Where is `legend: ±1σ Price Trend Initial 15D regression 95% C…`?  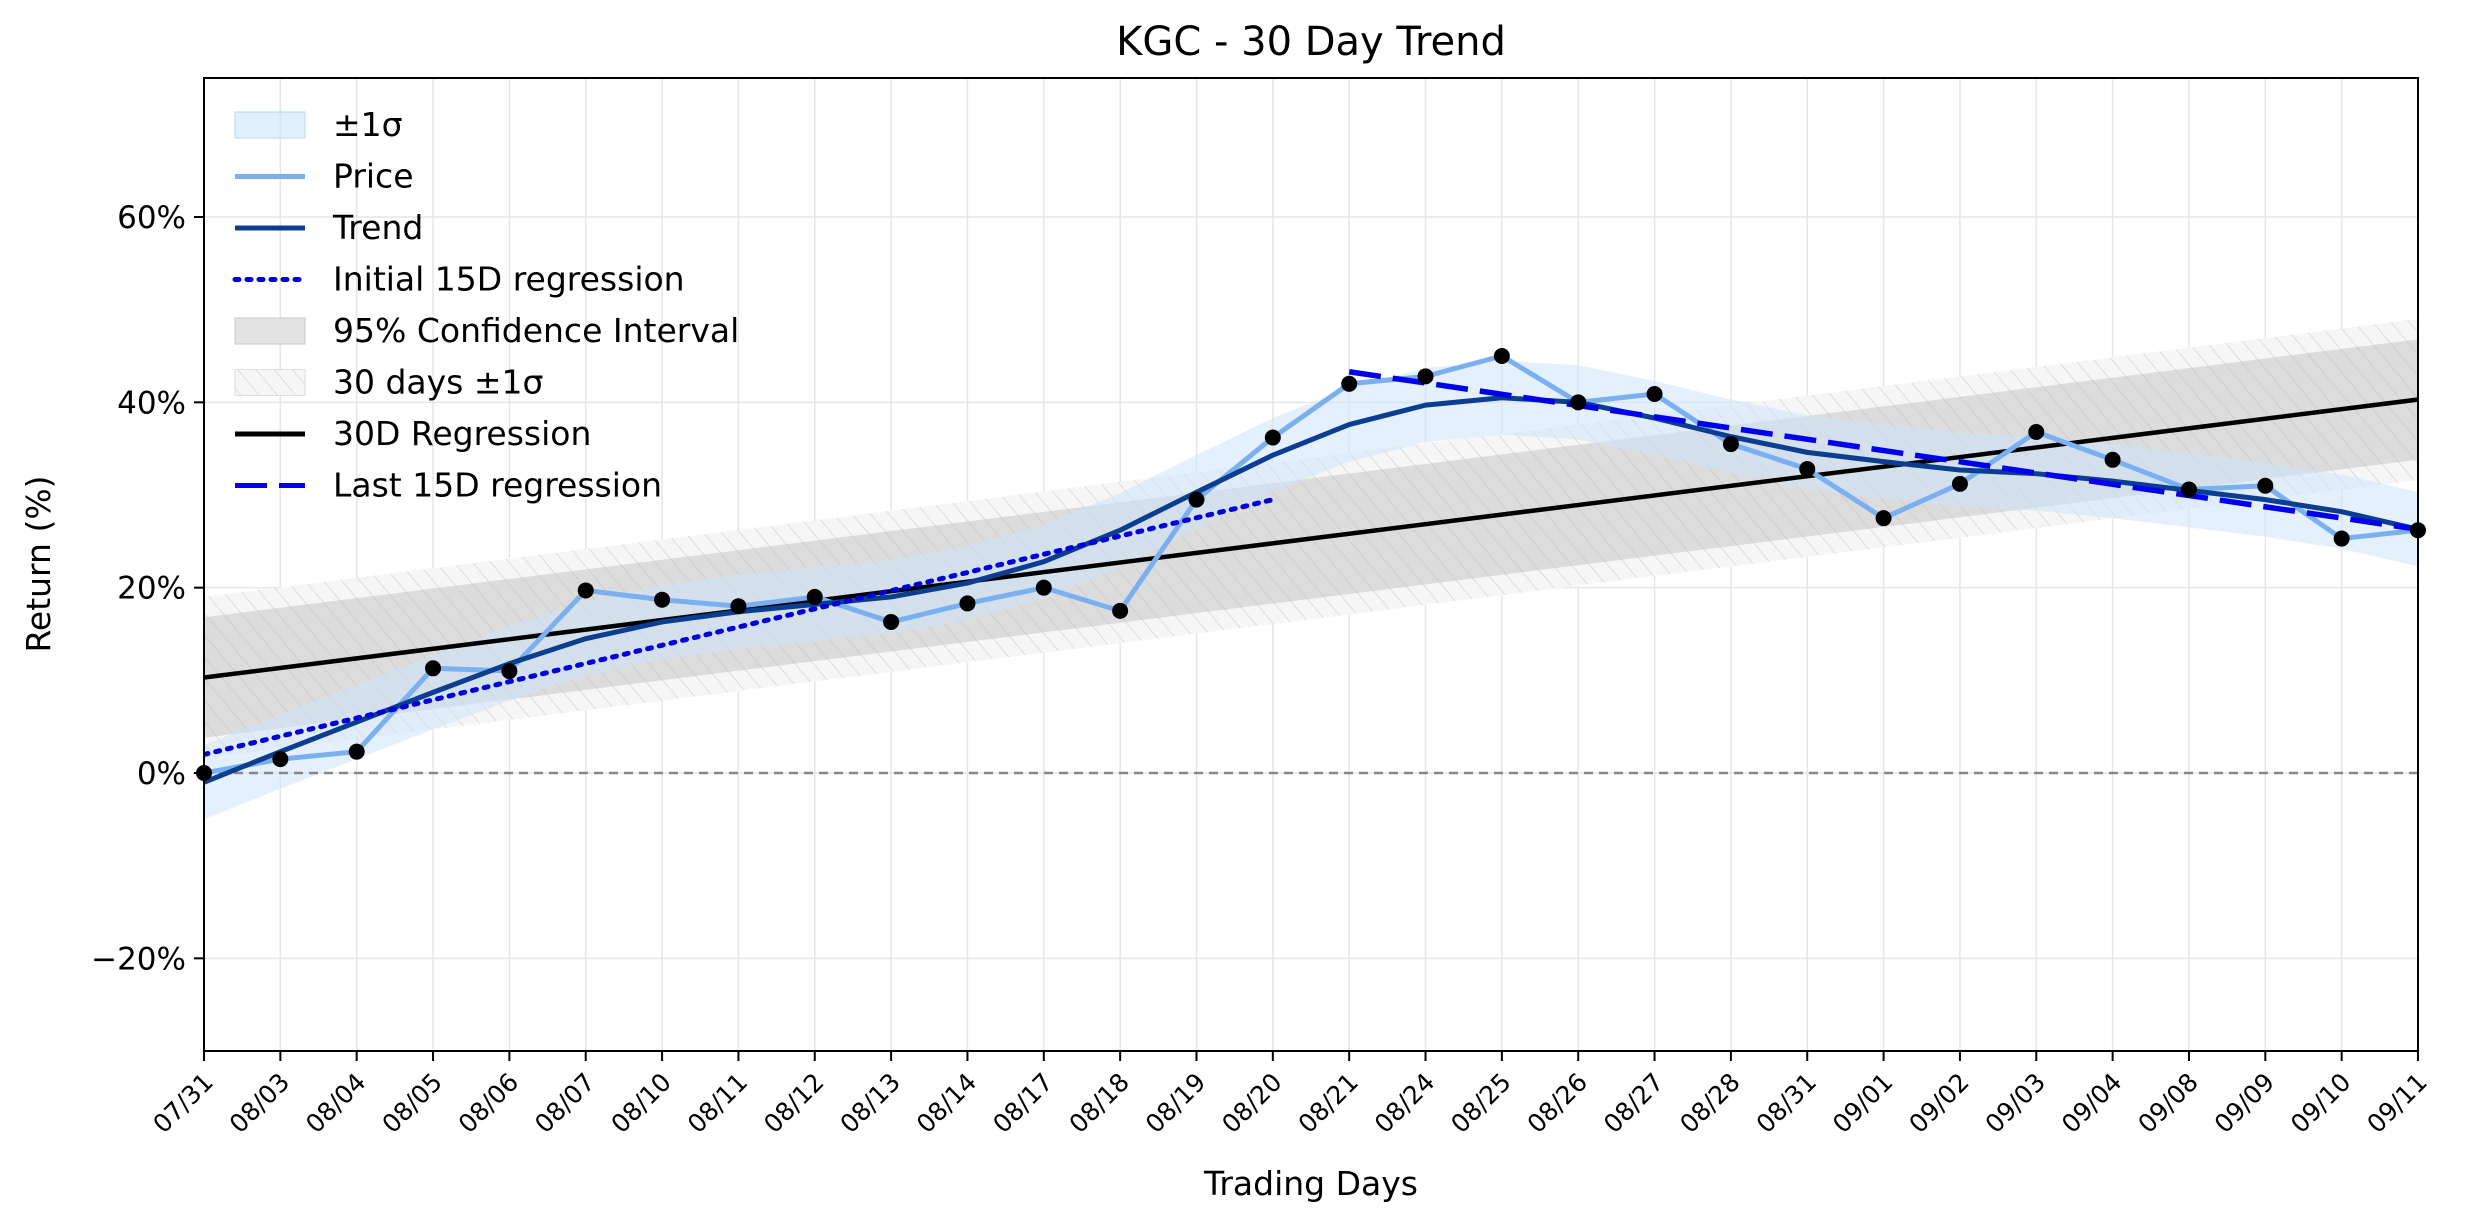 legend: ±1σ Price Trend Initial 15D regression 95% C… is located at coordinates (485, 305).